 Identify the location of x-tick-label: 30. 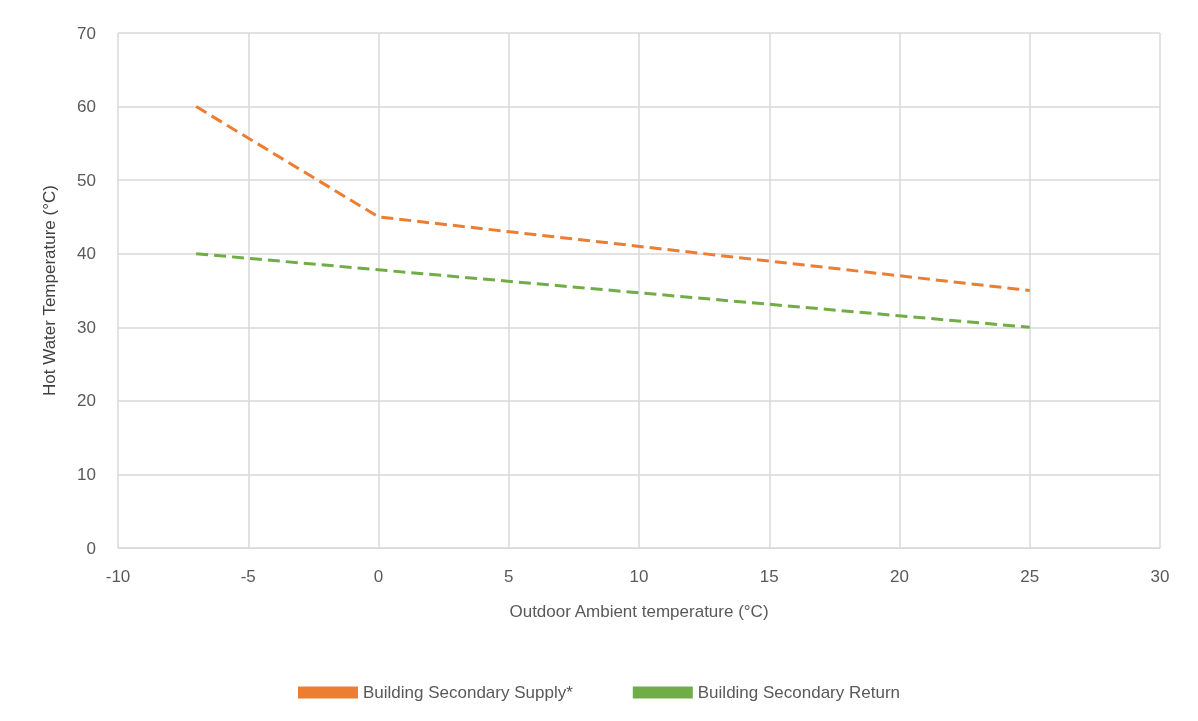
(1160, 576).